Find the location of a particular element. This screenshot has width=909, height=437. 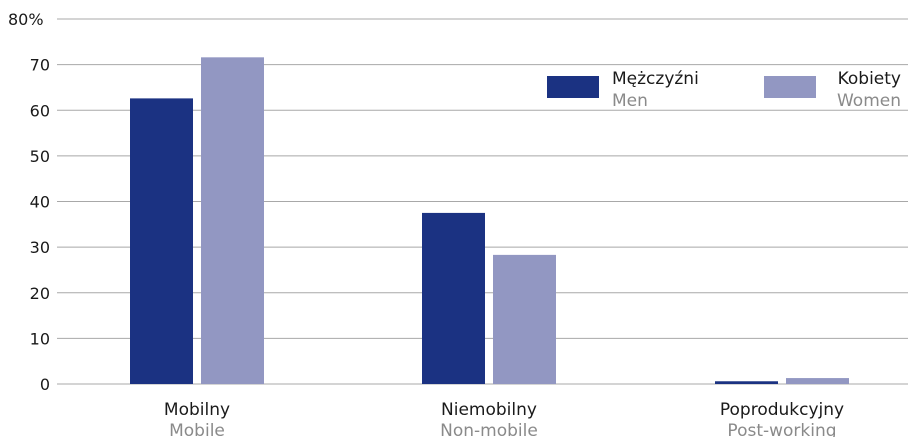

legend-sublabel: Men is located at coordinates (630, 101).